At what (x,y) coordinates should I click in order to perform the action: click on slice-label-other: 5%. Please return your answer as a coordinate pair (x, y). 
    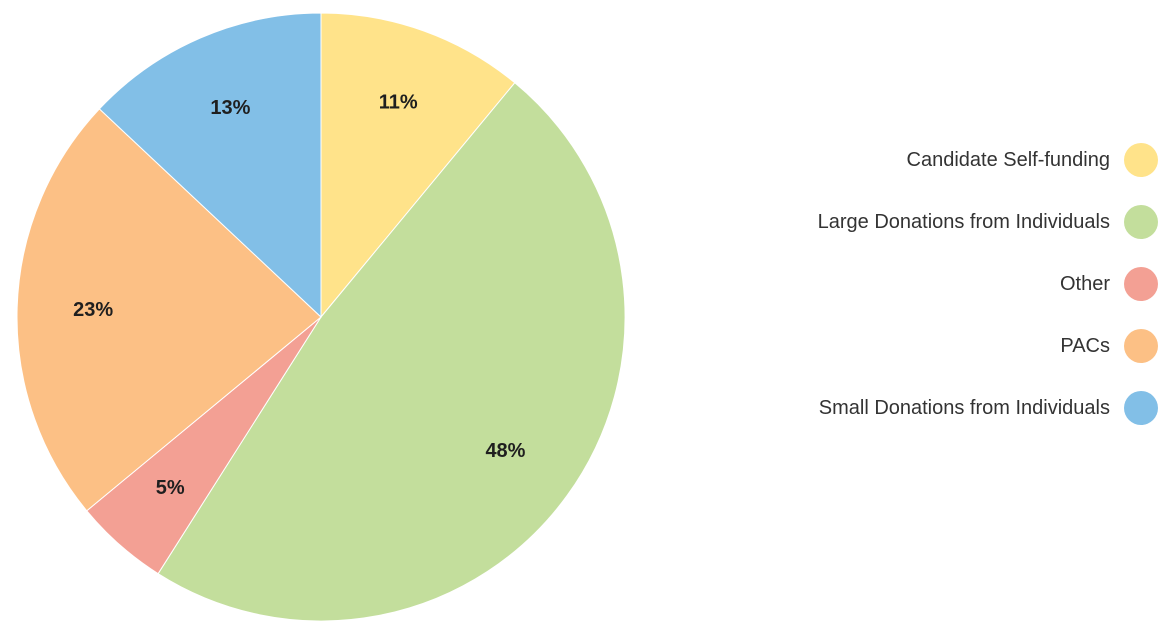
    Looking at the image, I should click on (170, 488).